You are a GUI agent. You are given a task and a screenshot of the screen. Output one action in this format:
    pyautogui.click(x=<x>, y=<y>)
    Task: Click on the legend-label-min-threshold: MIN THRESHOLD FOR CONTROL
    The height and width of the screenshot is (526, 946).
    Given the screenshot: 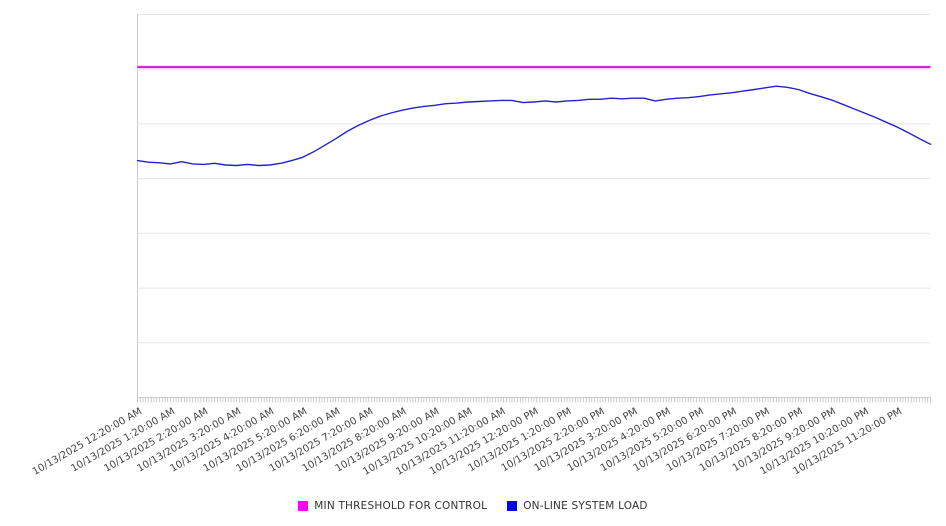 What is the action you would take?
    pyautogui.click(x=401, y=506)
    